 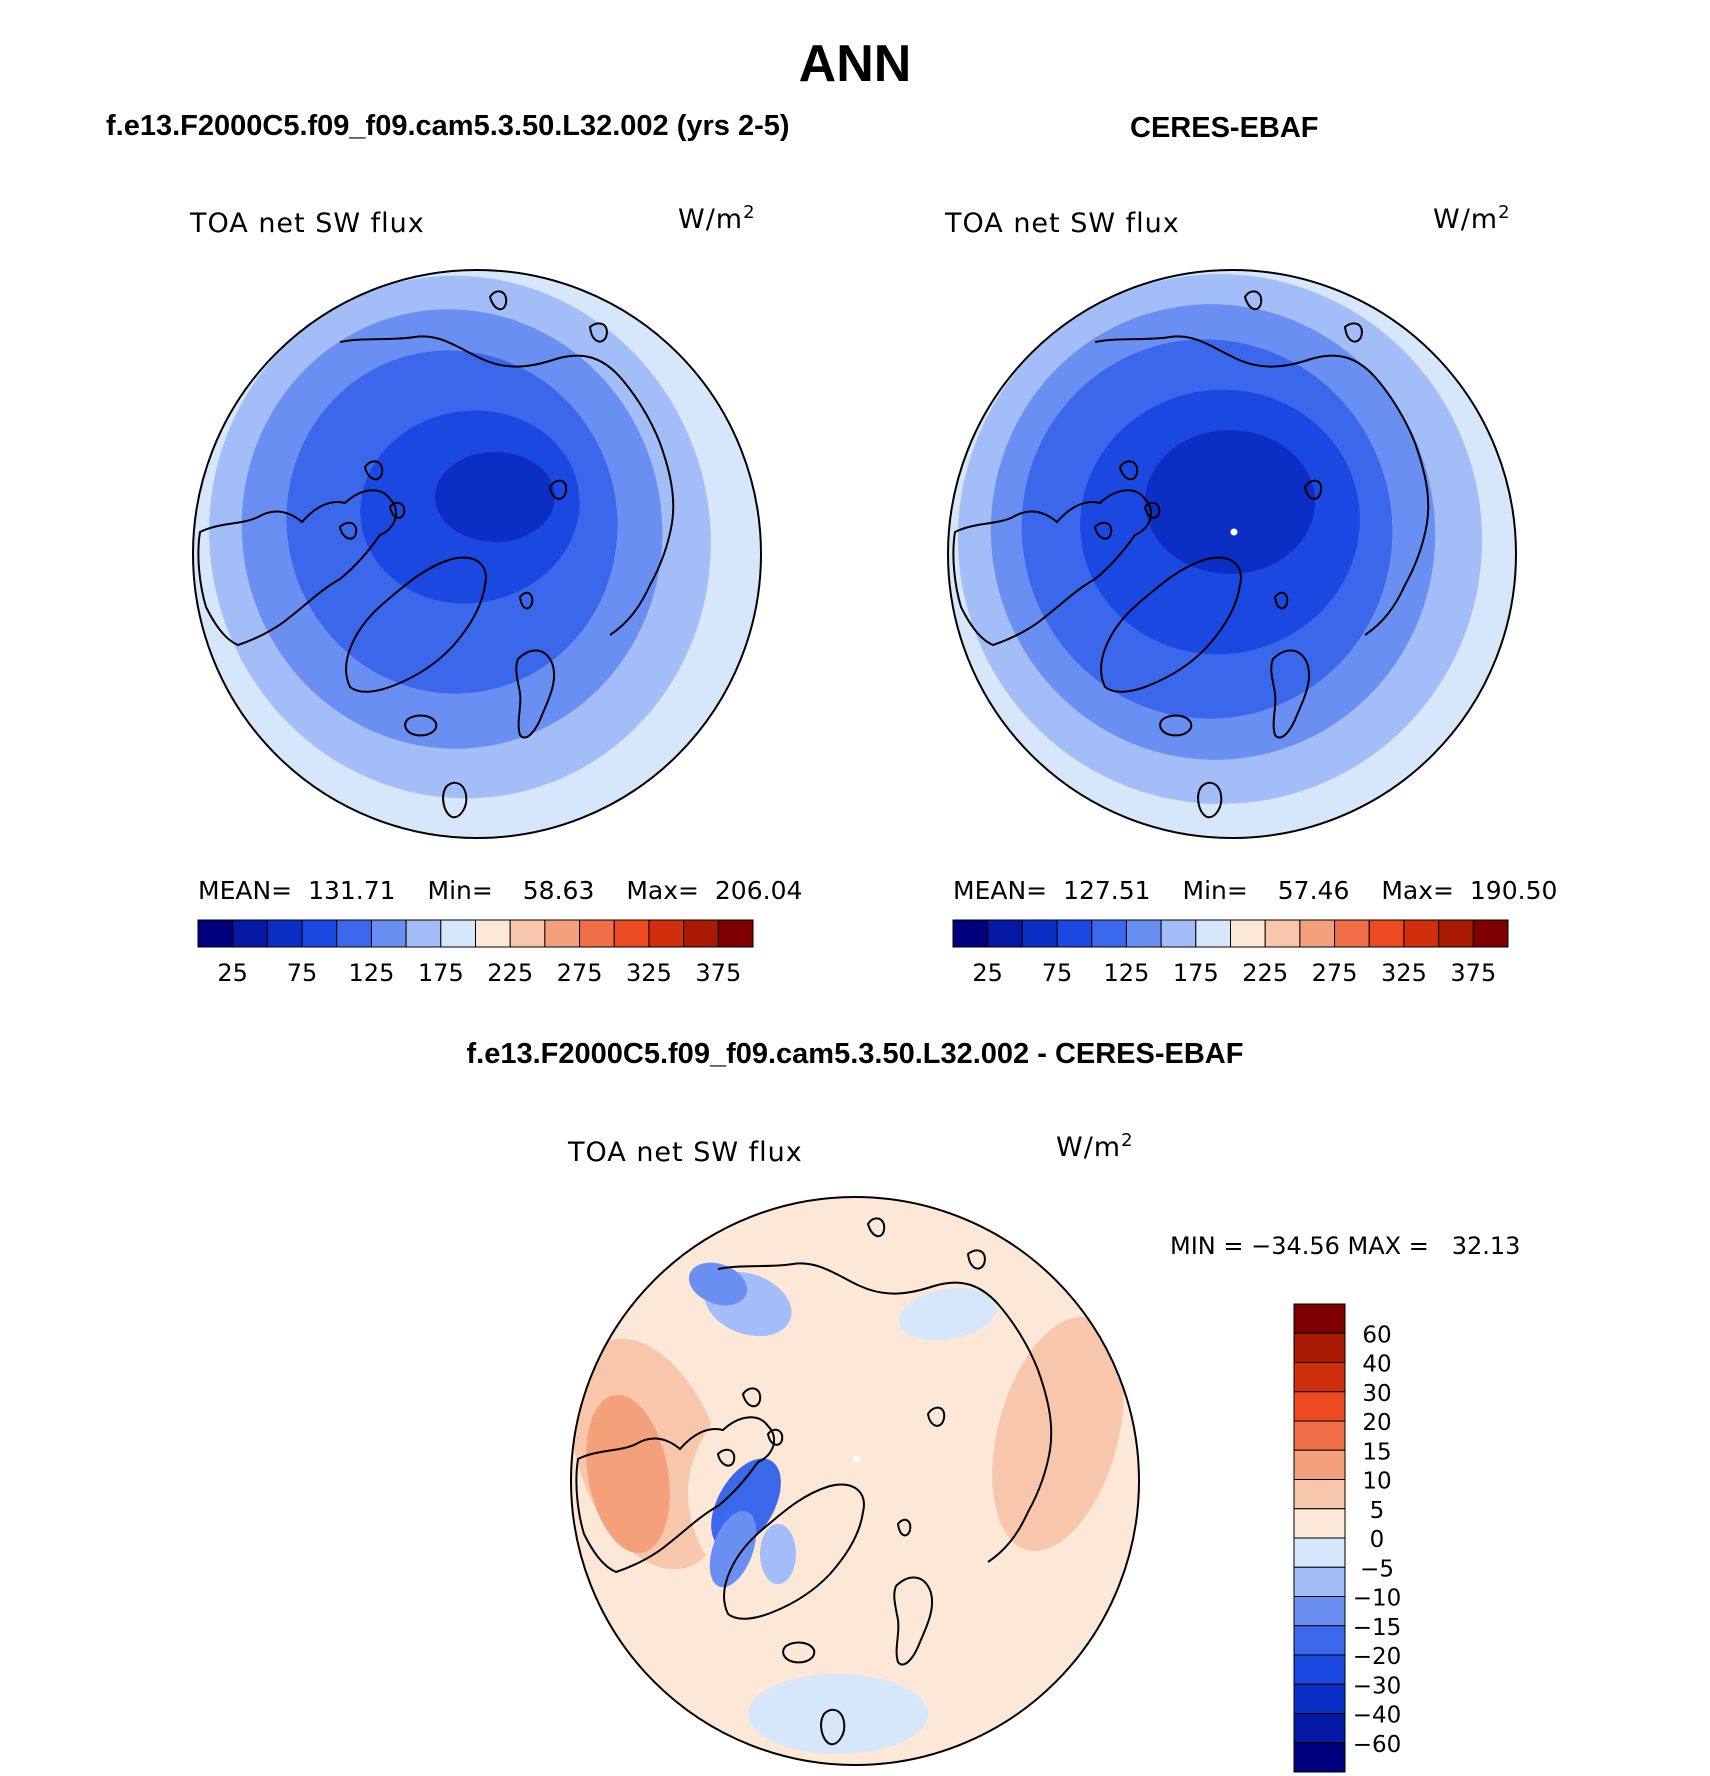 What do you see at coordinates (987, 973) in the screenshot?
I see `right-colorbar-tick-label: 25` at bounding box center [987, 973].